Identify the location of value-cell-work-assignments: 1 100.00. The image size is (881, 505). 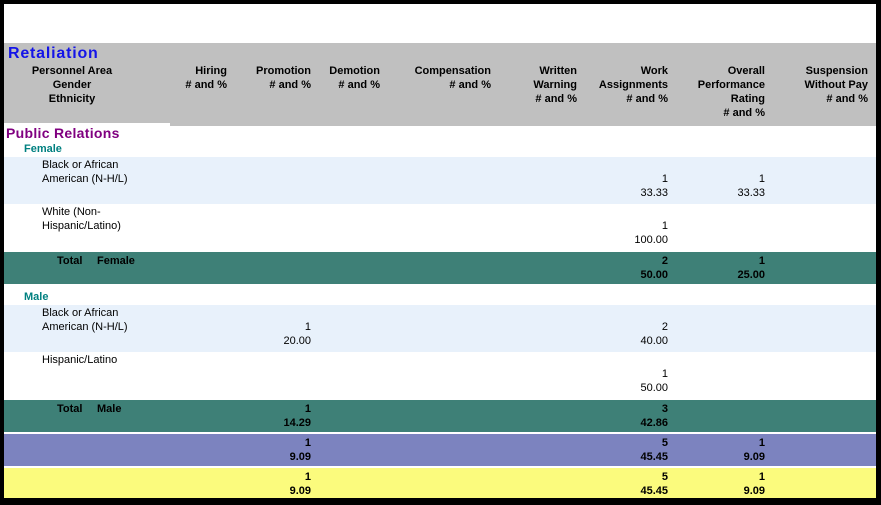
(622, 228).